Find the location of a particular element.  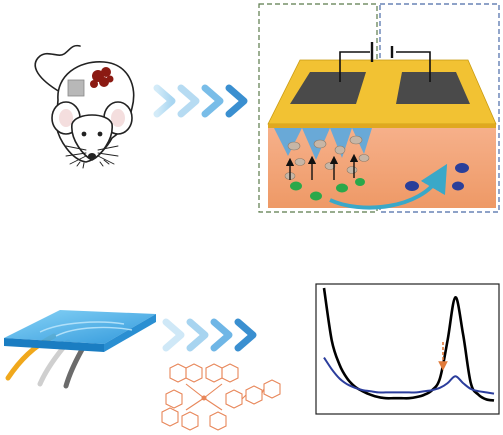

up-arrow-icon is located at coordinates (322, 166).